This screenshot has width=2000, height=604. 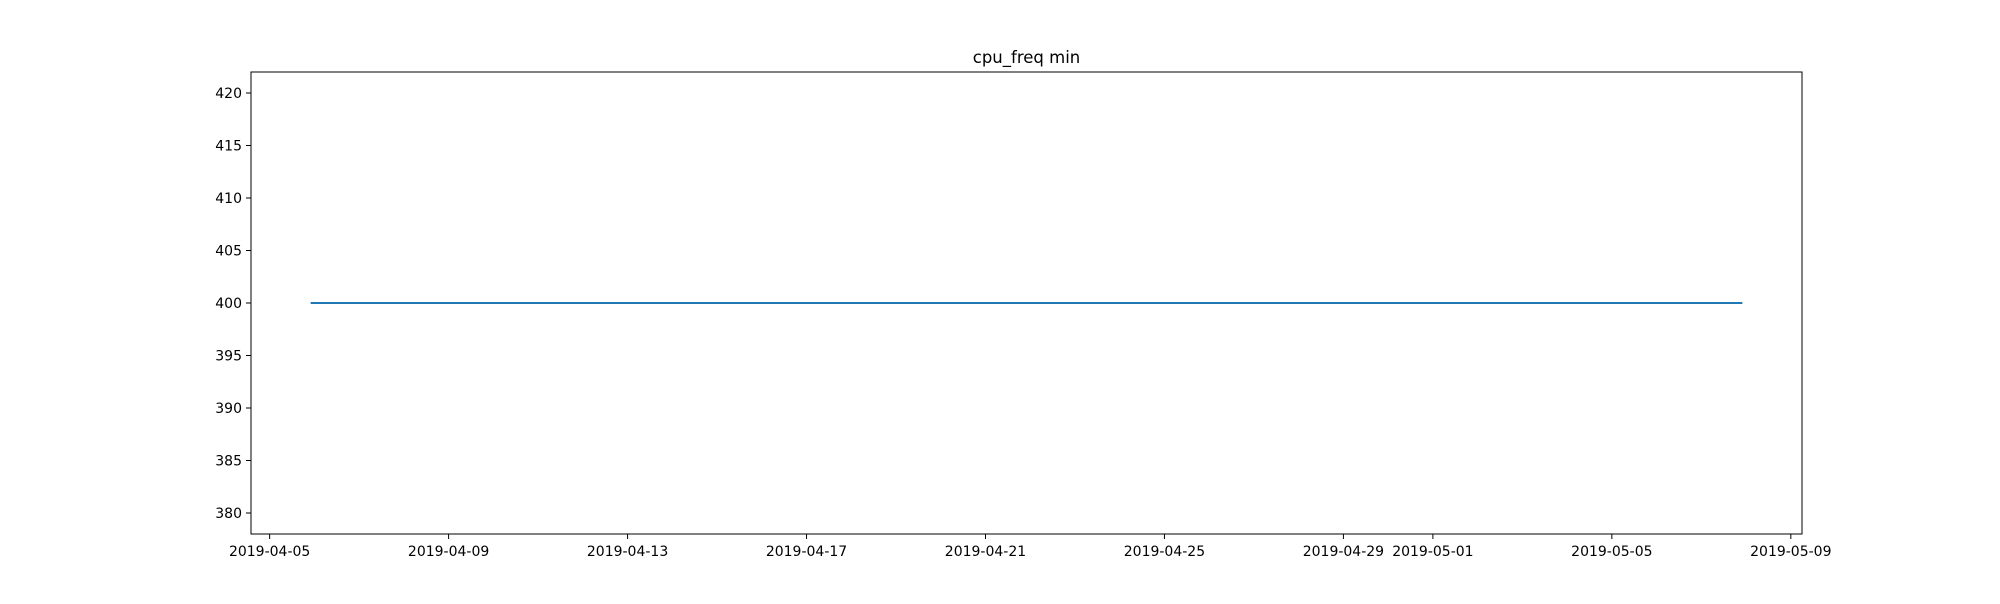 I want to click on x-tick-label: 2019-05-09, so click(x=1790, y=552).